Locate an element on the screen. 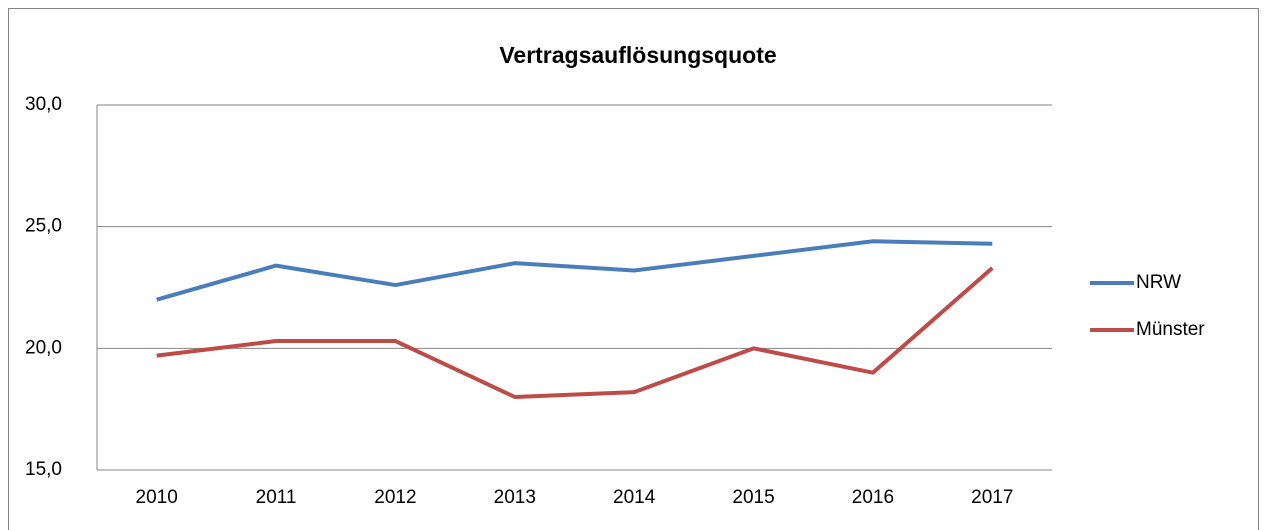 This screenshot has height=530, width=1267. line-series is located at coordinates (574, 270).